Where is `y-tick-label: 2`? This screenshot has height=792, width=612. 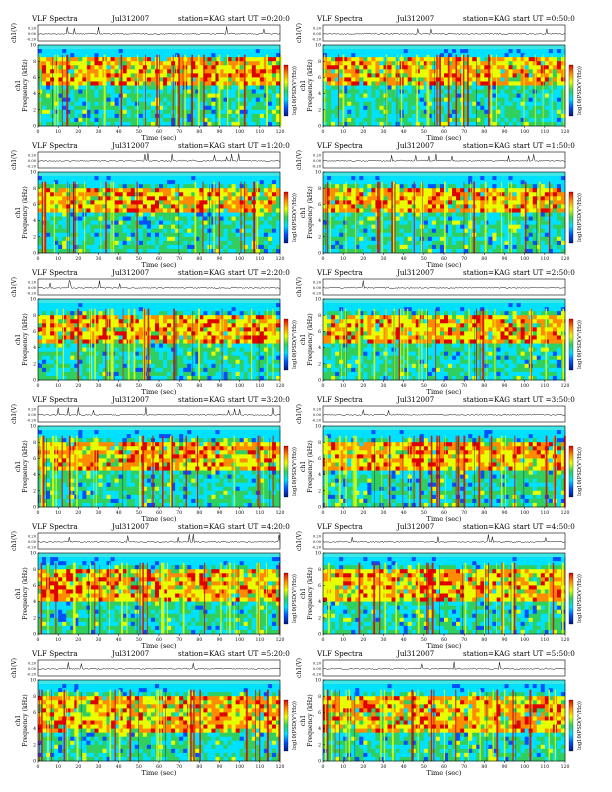
y-tick-label: 2 is located at coordinates (319, 364).